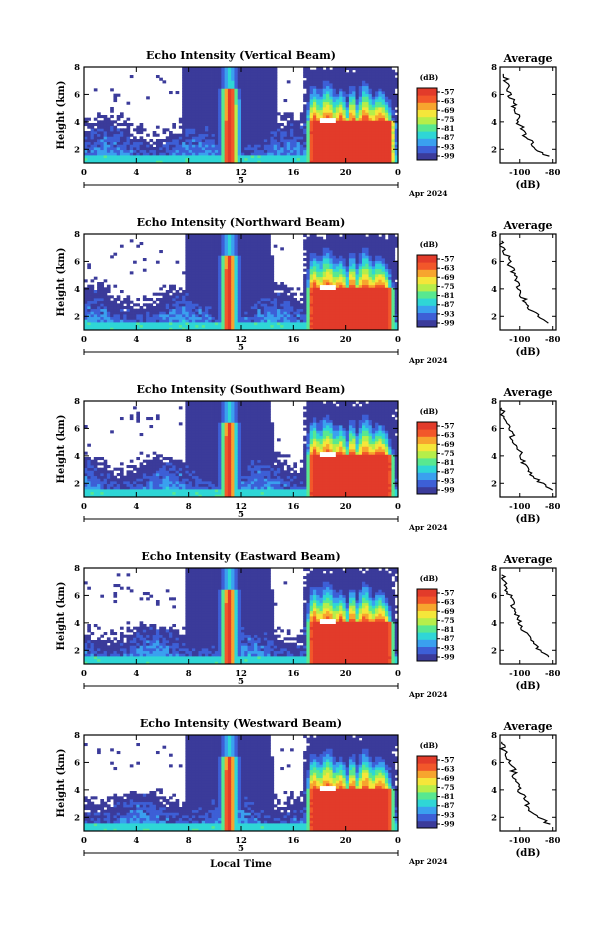  Describe the element at coordinates (429, 77) in the screenshot. I see `colorbar-label: (dB)` at that location.